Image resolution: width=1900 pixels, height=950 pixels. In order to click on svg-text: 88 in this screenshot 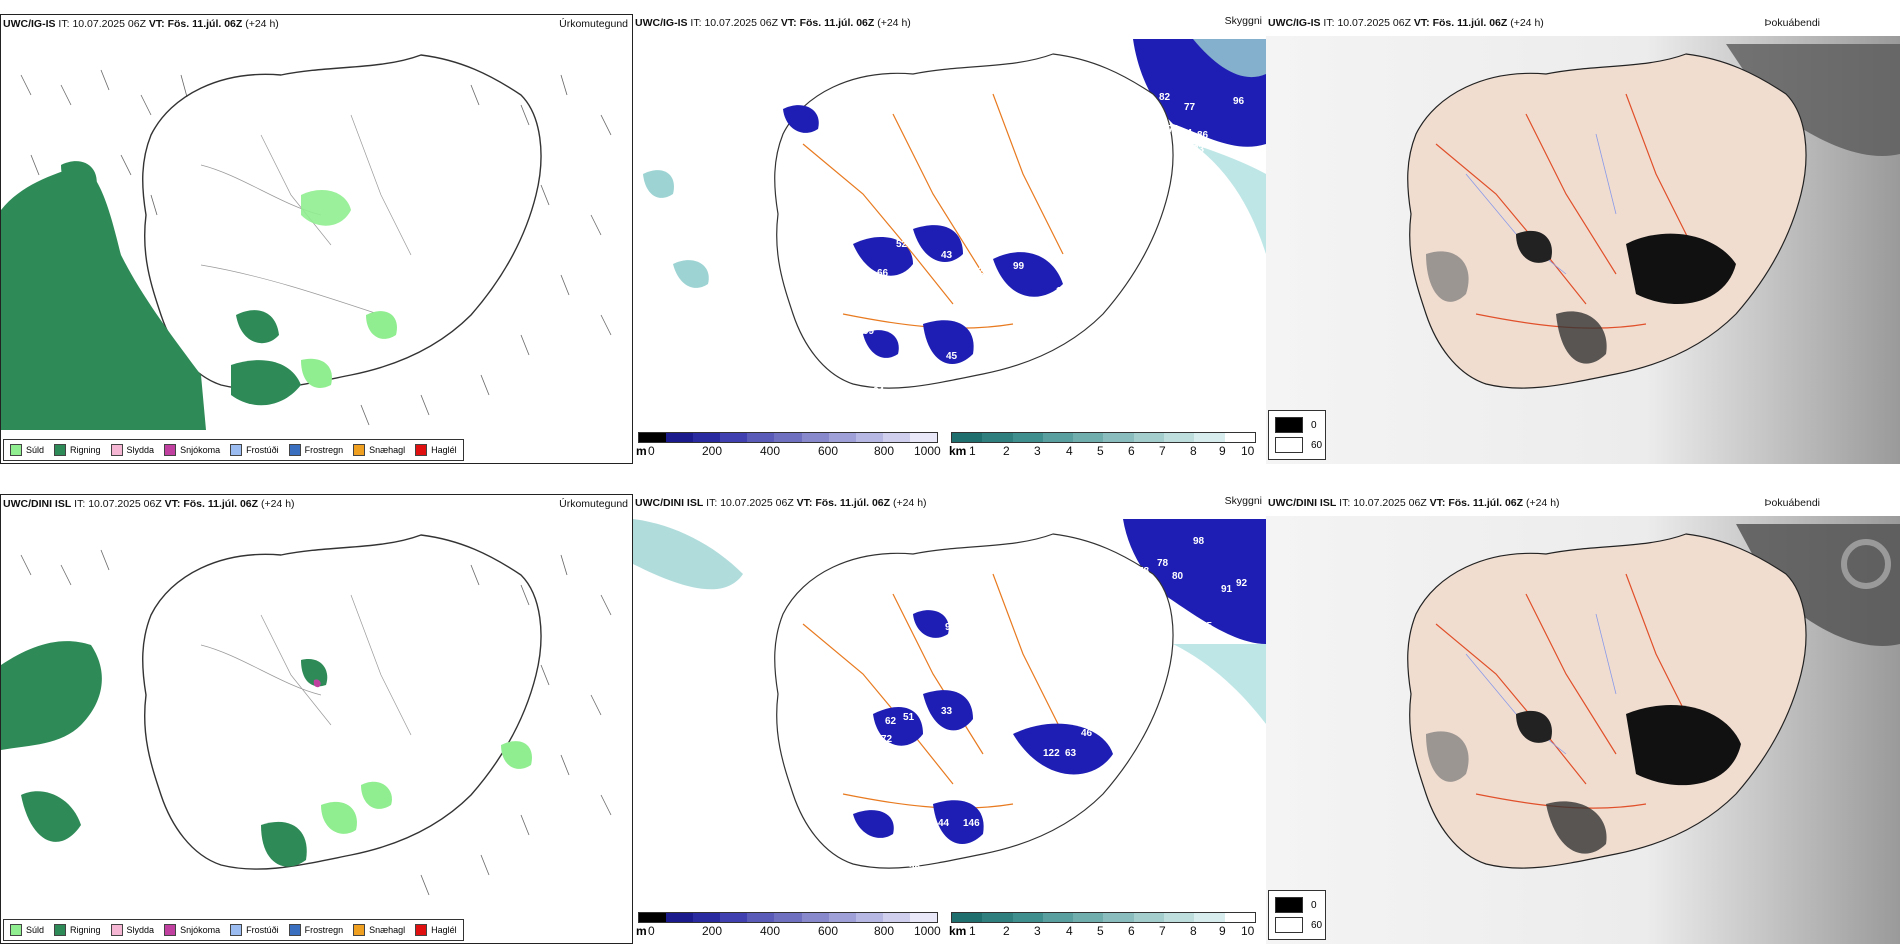, I will do `click(1029, 333)`.